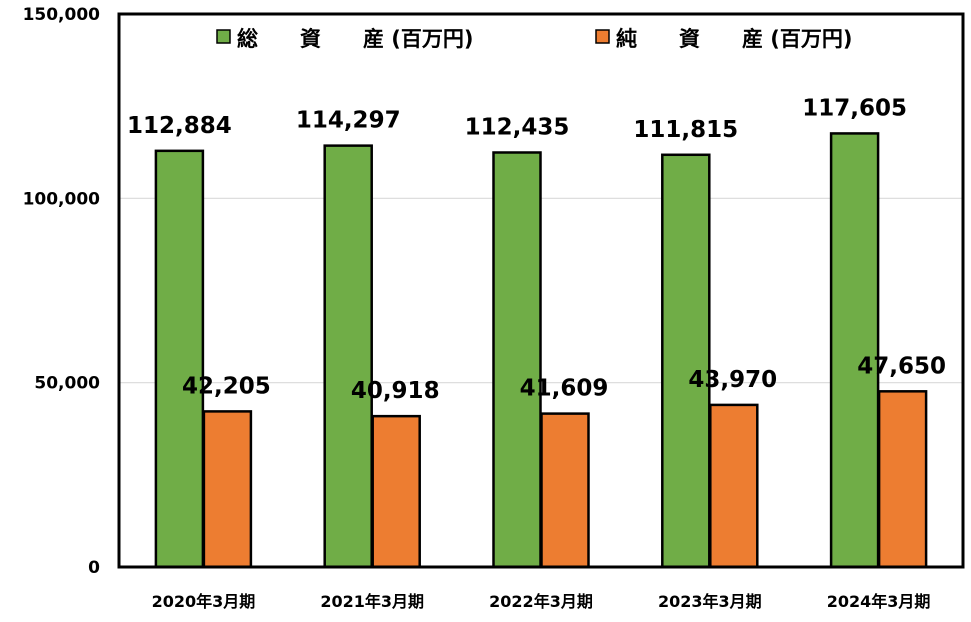 Image resolution: width=971 pixels, height=622 pixels. Describe the element at coordinates (564, 389) in the screenshot. I see `data-label-net-assets: 41,609` at that location.